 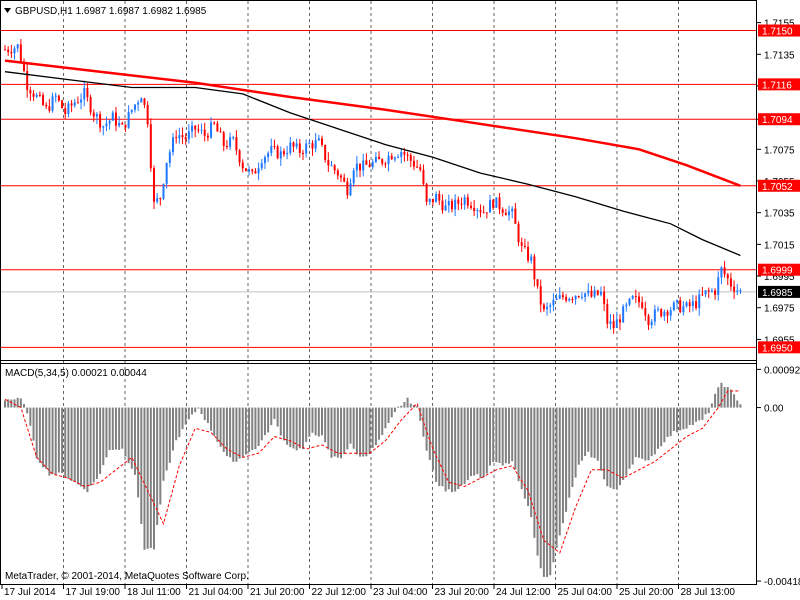 I want to click on macd-tick-label: 0.00, so click(x=774, y=409).